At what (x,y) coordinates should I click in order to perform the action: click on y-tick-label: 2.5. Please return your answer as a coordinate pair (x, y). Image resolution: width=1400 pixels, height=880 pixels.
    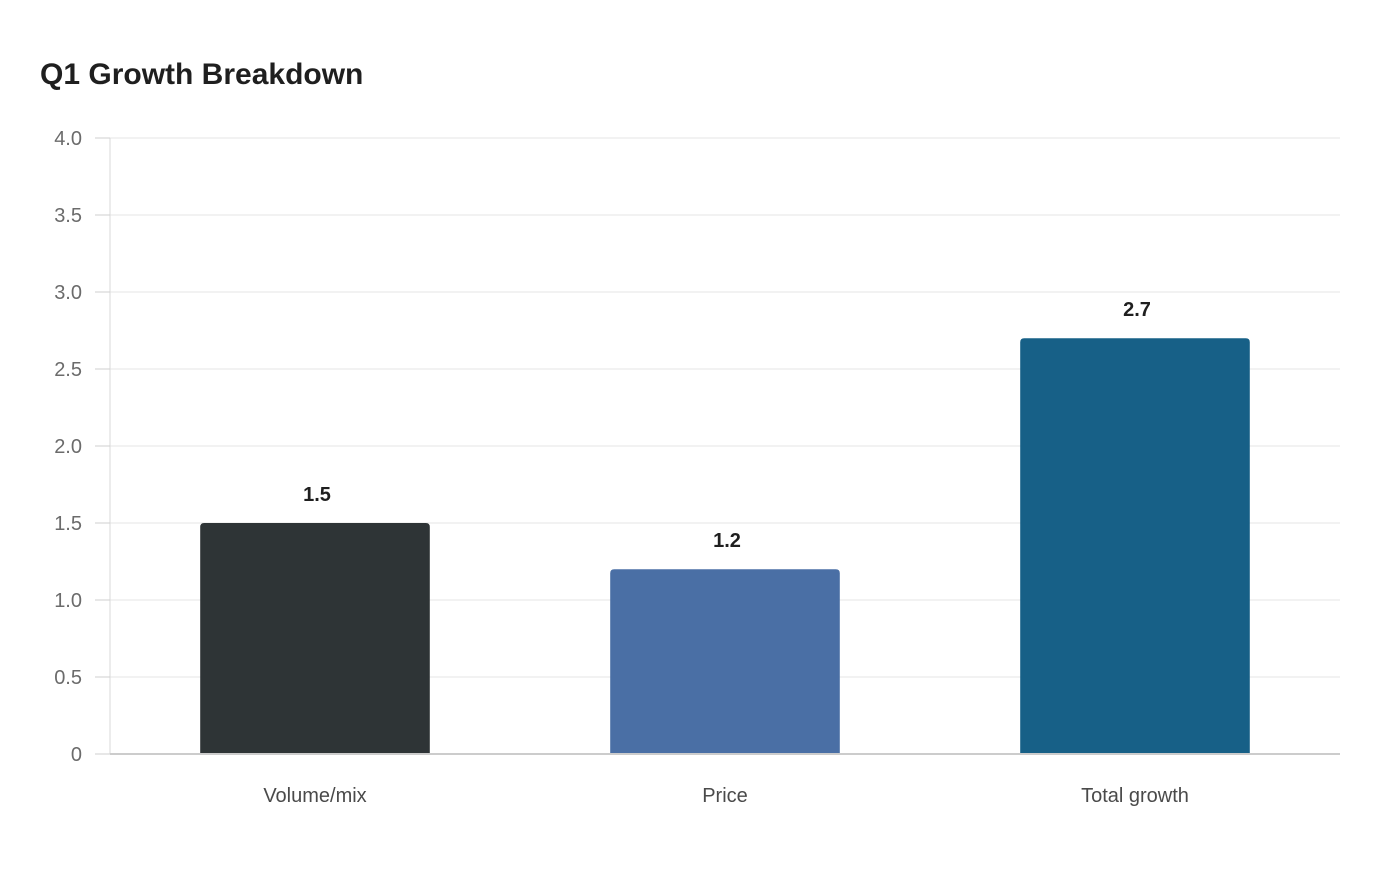
    Looking at the image, I should click on (68, 370).